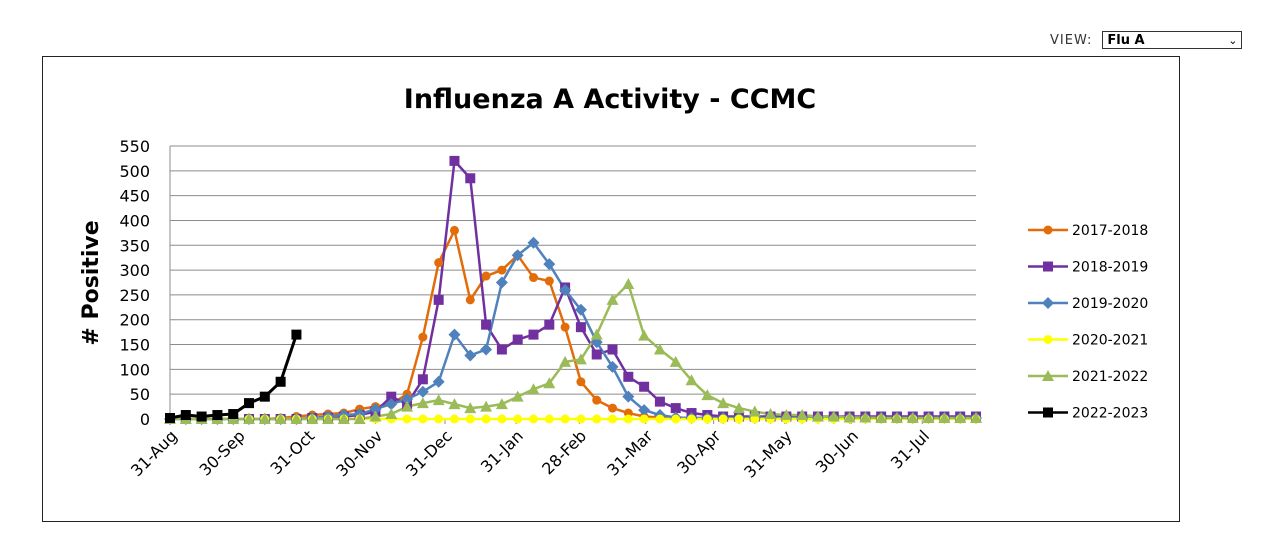 The width and height of the screenshot is (1282, 555). I want to click on x-tick-label: 31-Aug, so click(154, 453).